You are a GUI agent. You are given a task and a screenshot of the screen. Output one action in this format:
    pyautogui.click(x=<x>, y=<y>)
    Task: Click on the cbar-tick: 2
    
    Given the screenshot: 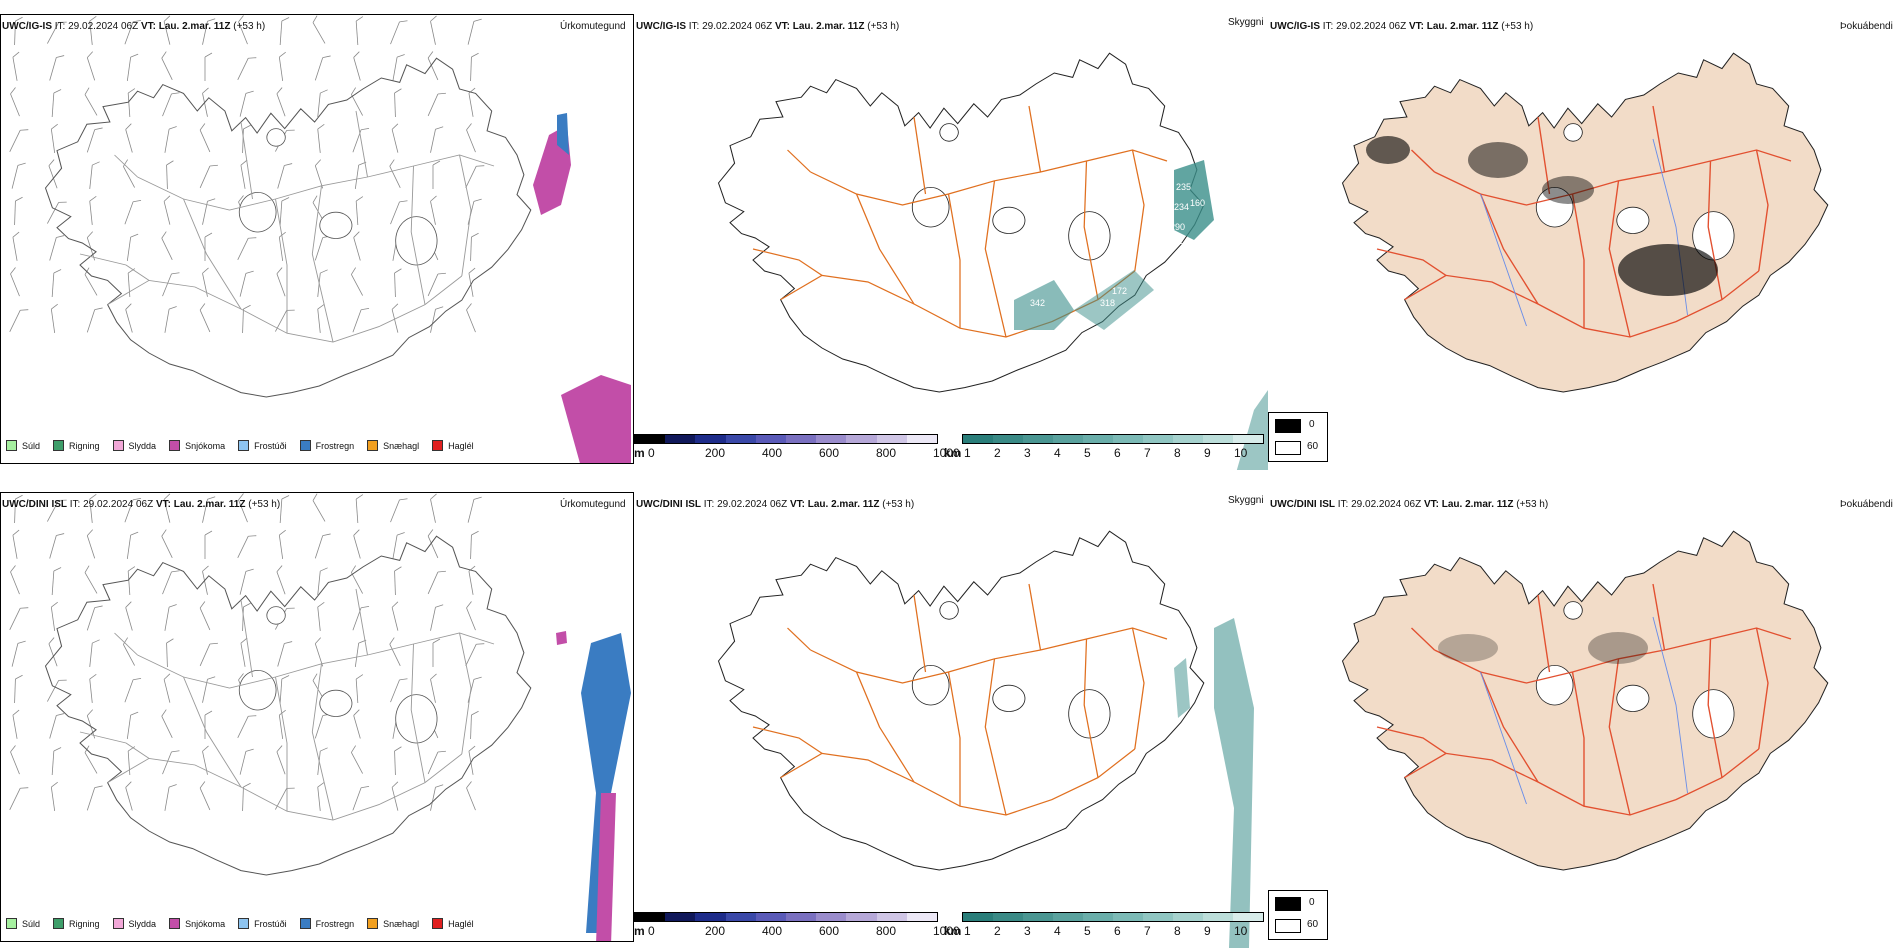 What is the action you would take?
    pyautogui.click(x=997, y=453)
    